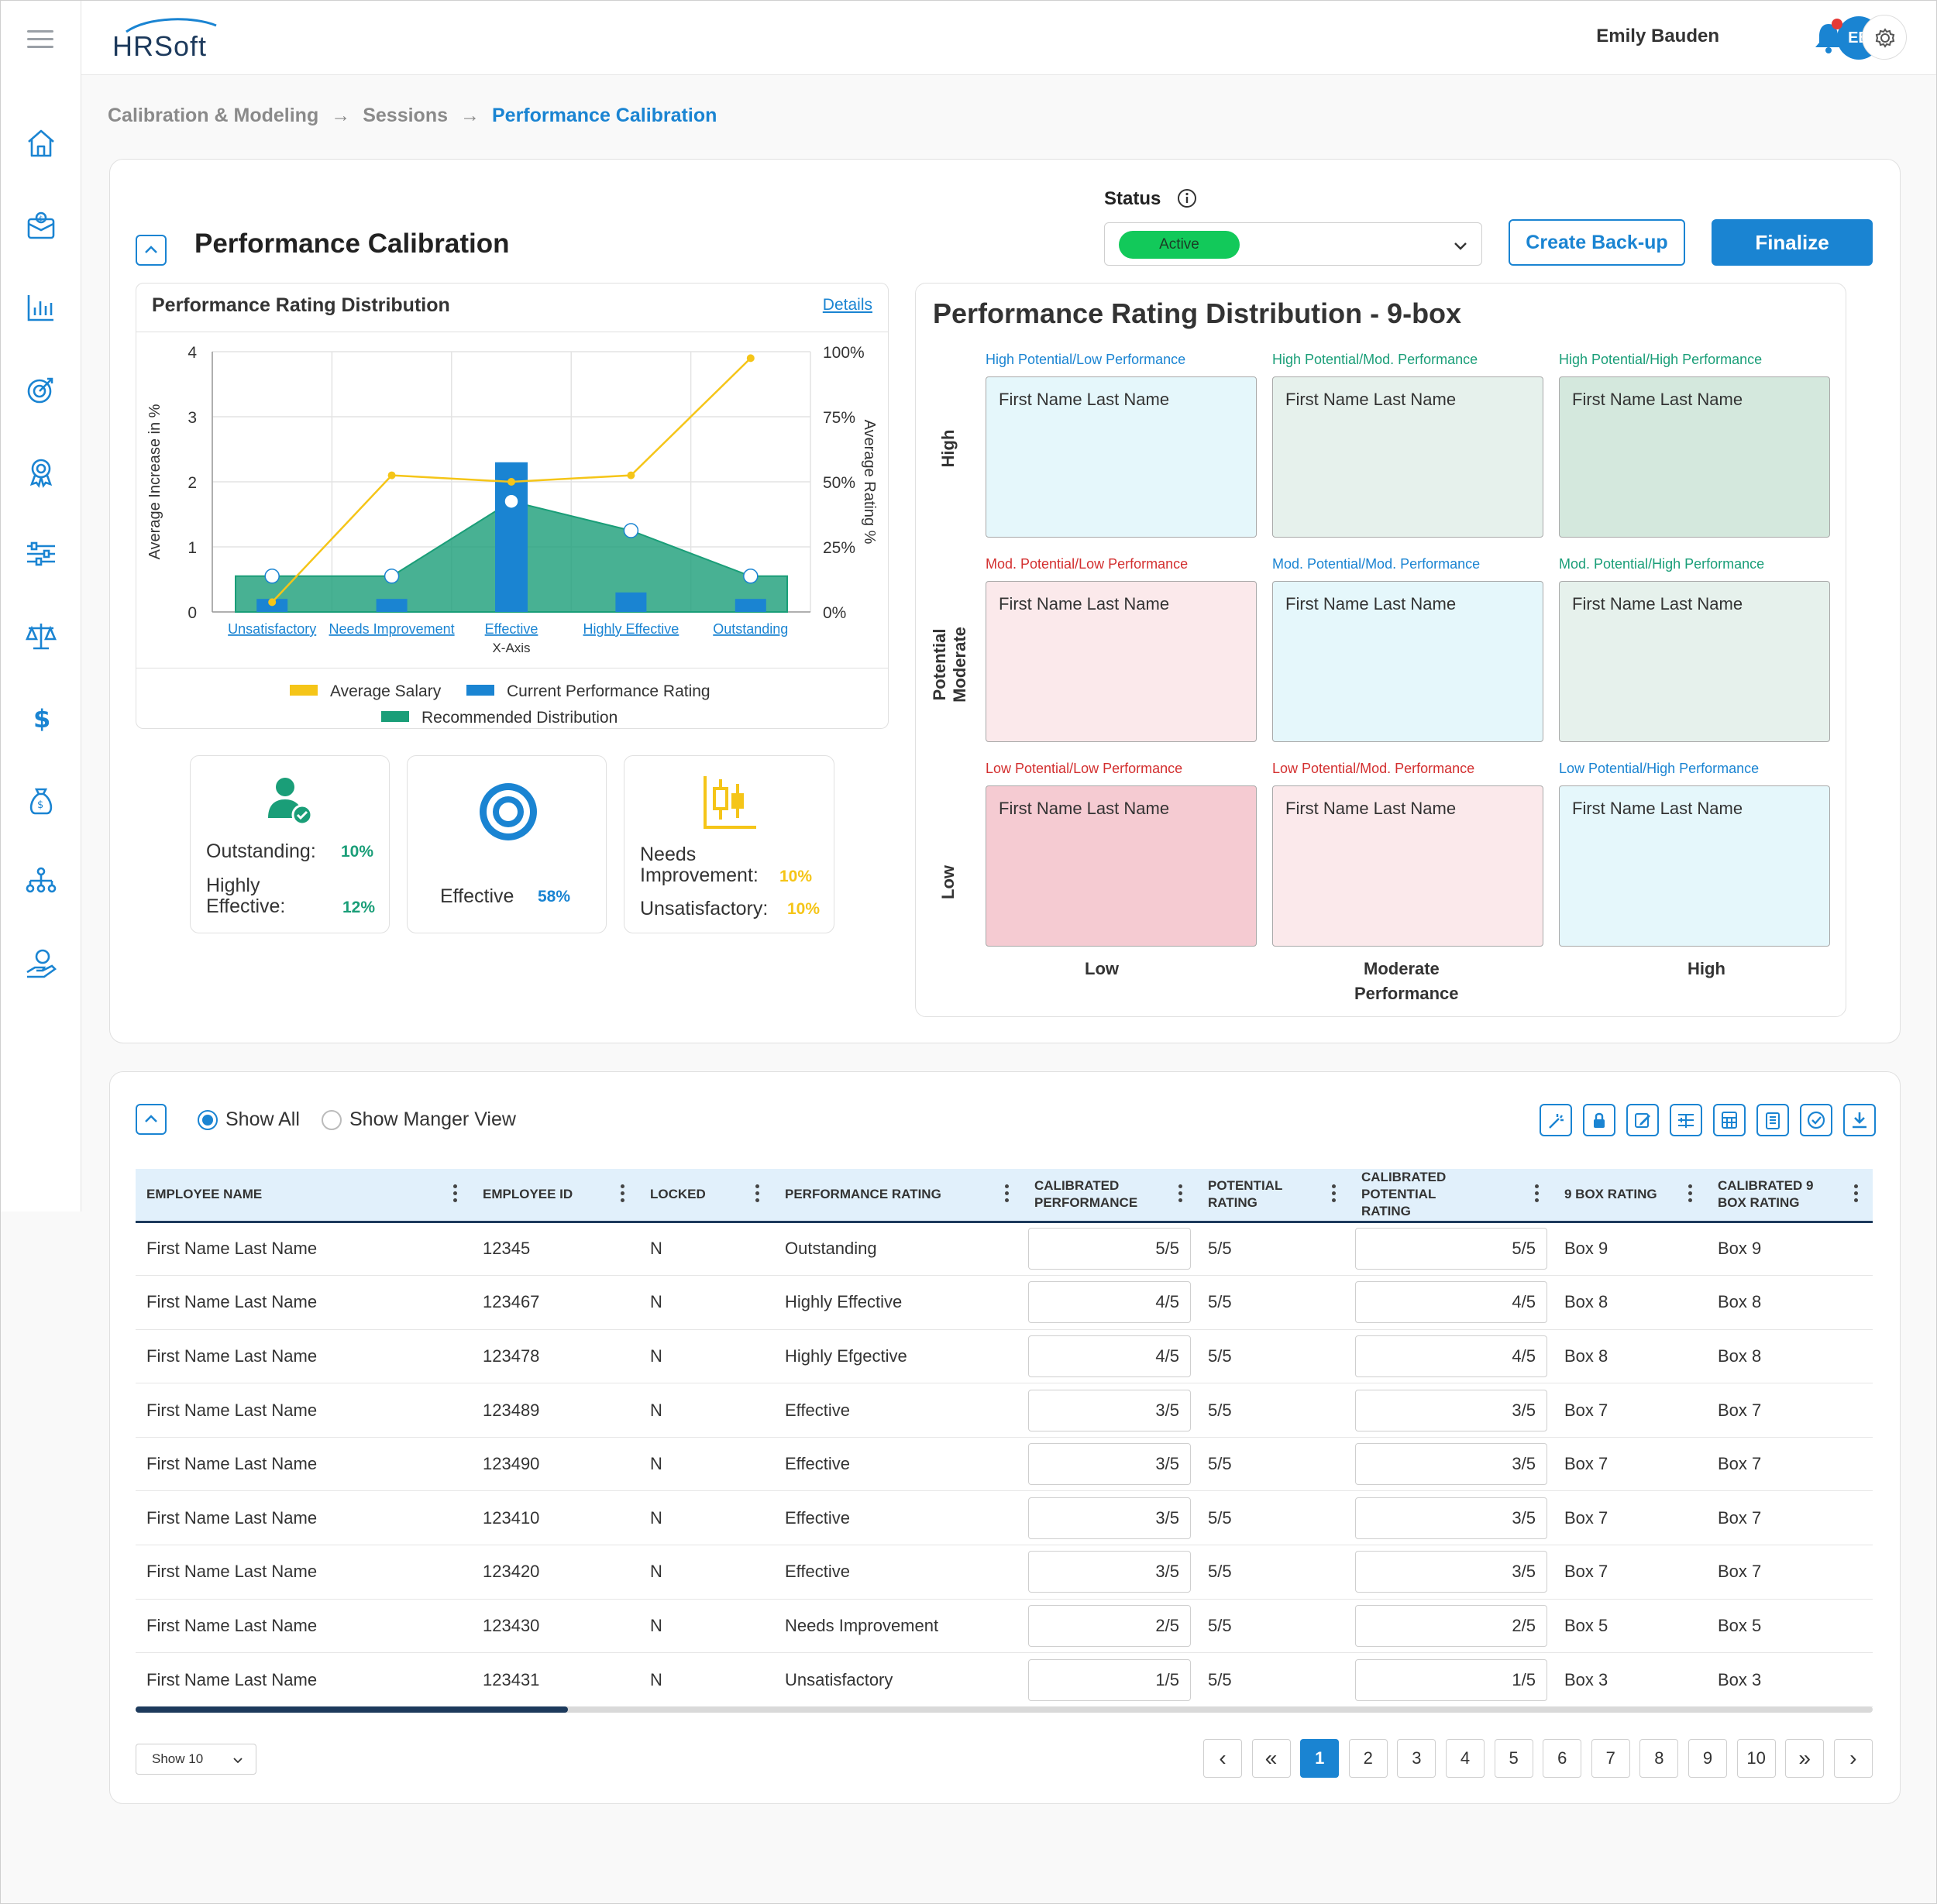 Image resolution: width=1937 pixels, height=1904 pixels. Describe the element at coordinates (1466, 1758) in the screenshot. I see `page-button: 4` at that location.